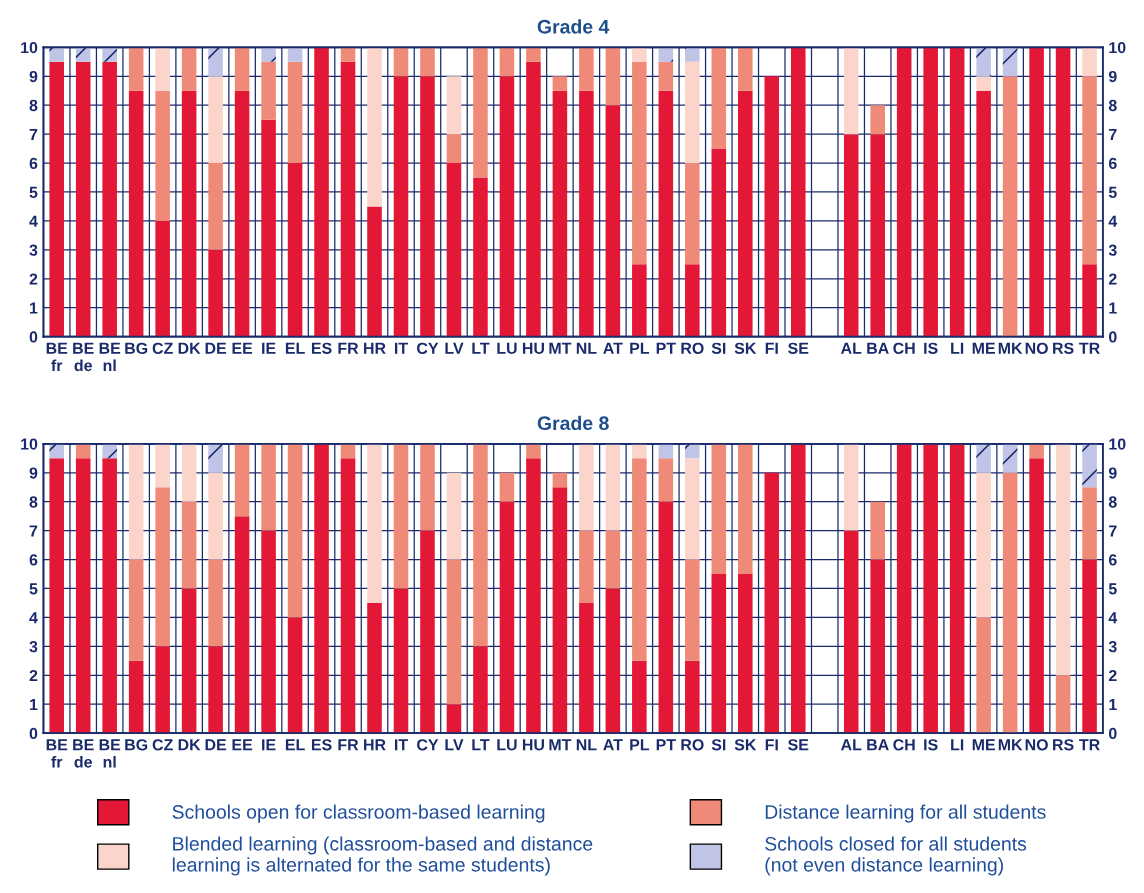 This screenshot has height=893, width=1144. What do you see at coordinates (771, 348) in the screenshot?
I see `x-tick-label: FI` at bounding box center [771, 348].